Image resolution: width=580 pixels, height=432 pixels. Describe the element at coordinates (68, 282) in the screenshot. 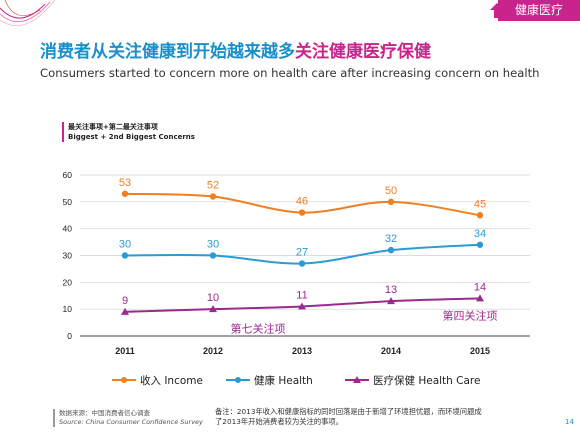

I see `y-tick-label: 20` at that location.